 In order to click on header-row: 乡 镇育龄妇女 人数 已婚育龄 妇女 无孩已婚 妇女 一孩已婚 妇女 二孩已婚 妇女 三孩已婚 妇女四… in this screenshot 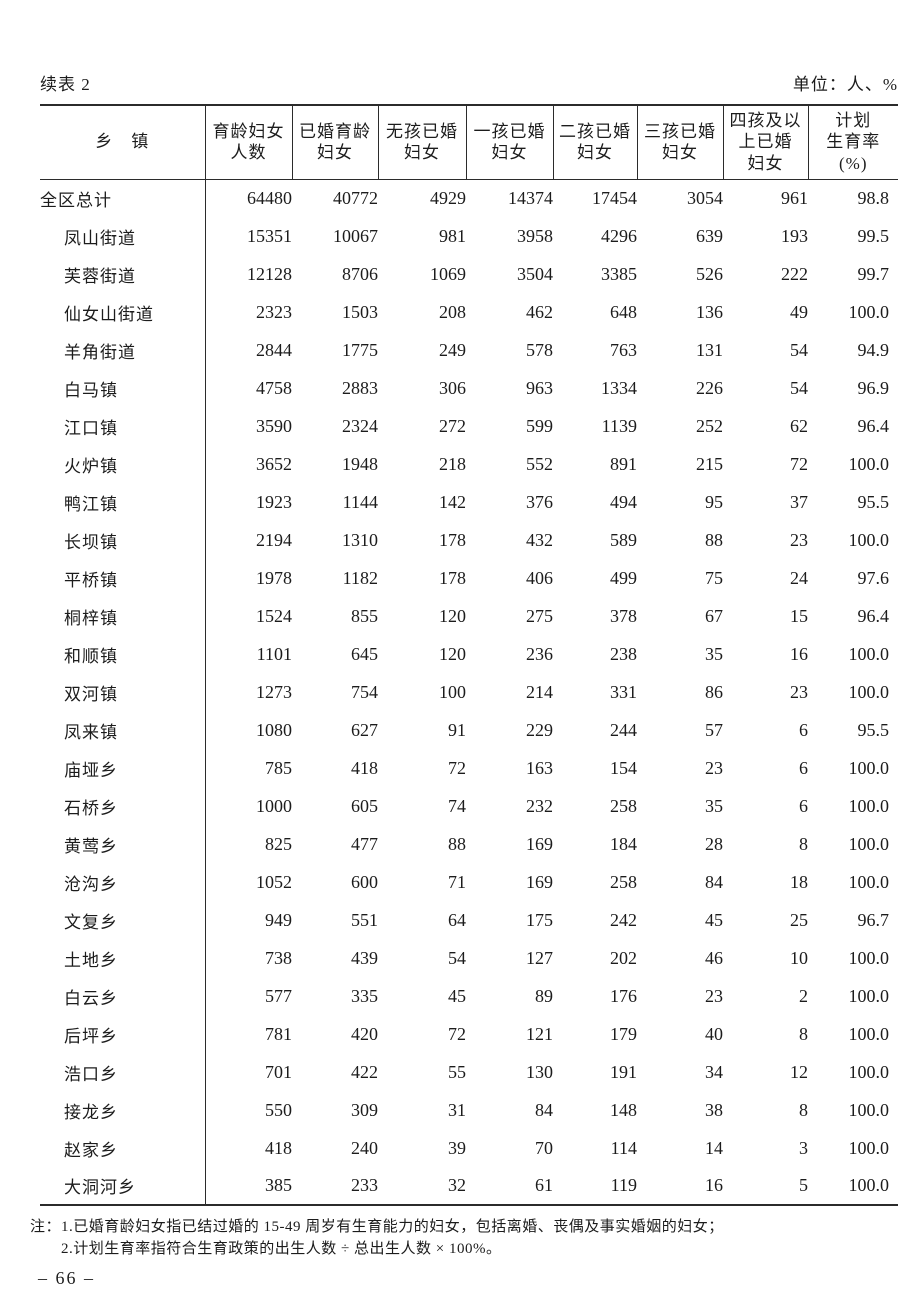, I will do `click(469, 142)`.